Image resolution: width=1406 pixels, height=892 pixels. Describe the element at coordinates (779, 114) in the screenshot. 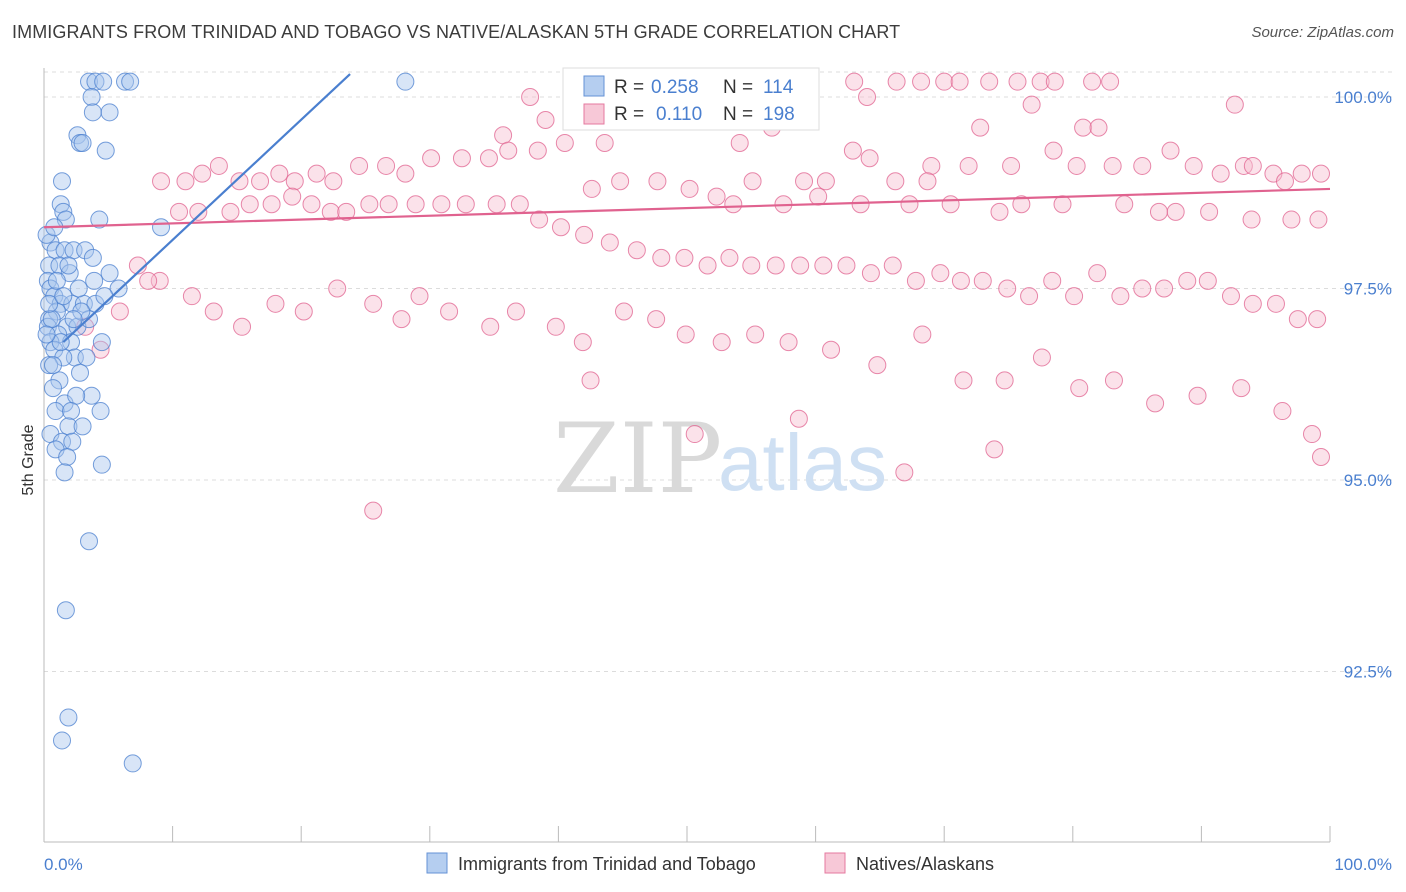

I see `stats-n-value-pink: 198` at that location.